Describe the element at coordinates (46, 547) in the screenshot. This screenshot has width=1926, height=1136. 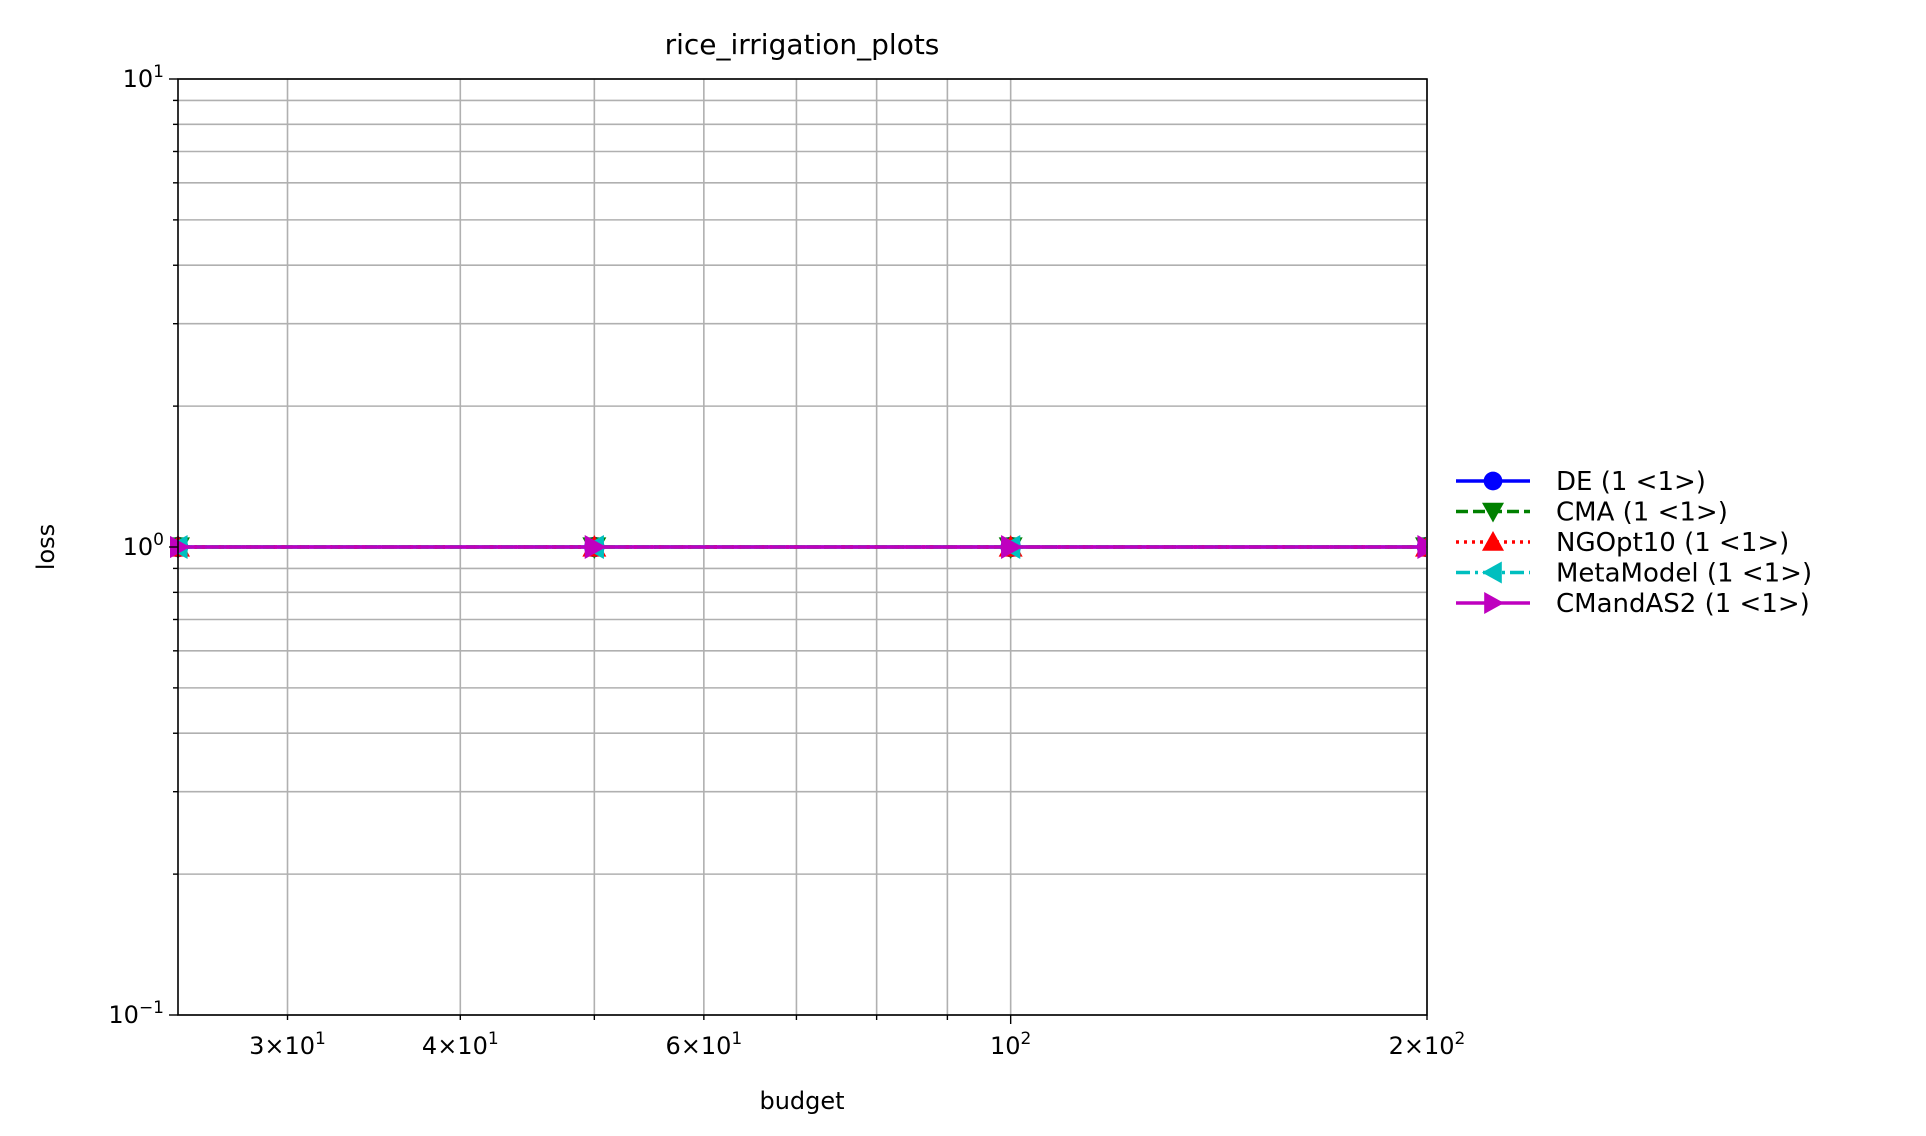
I see `y-axis-label: loss` at that location.